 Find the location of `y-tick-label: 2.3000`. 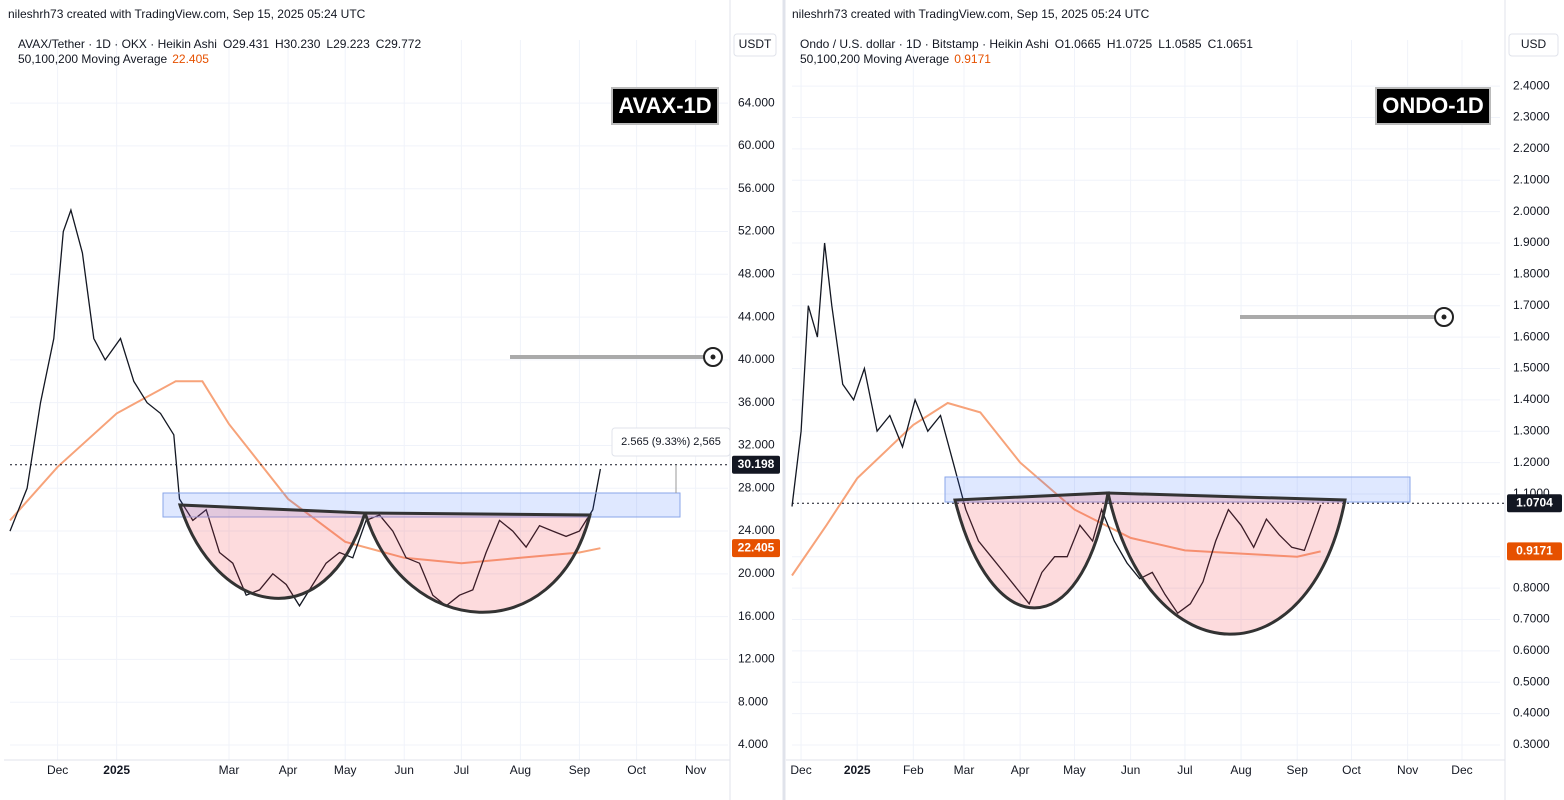

y-tick-label: 2.3000 is located at coordinates (1531, 117).